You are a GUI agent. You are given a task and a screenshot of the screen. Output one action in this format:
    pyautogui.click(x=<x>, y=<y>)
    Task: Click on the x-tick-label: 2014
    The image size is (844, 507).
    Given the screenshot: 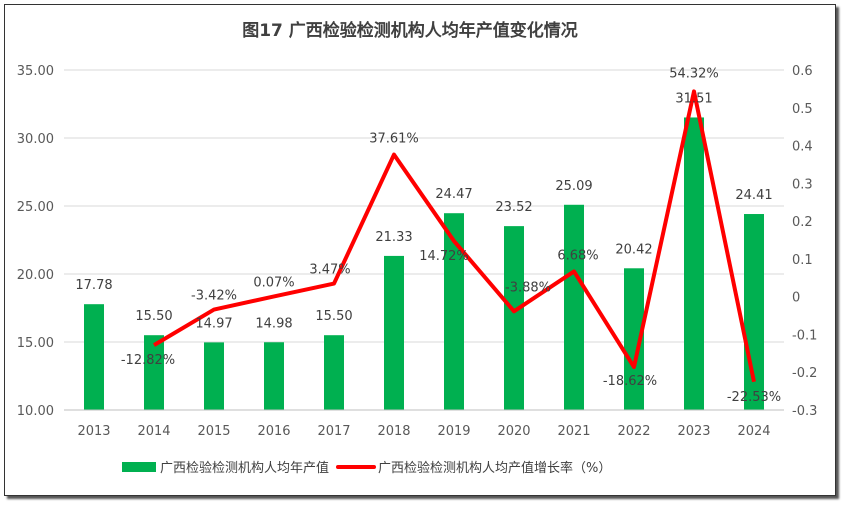 What is the action you would take?
    pyautogui.click(x=153, y=431)
    